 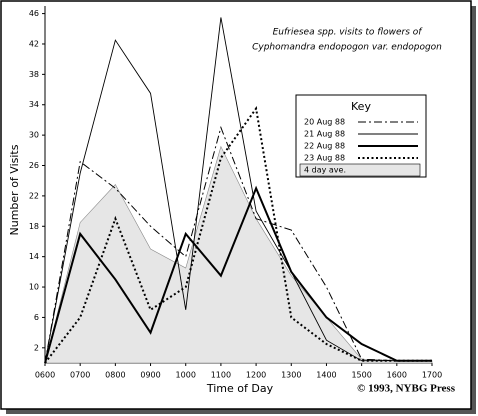 I want to click on y-tick-label: 30, so click(x=34, y=135).